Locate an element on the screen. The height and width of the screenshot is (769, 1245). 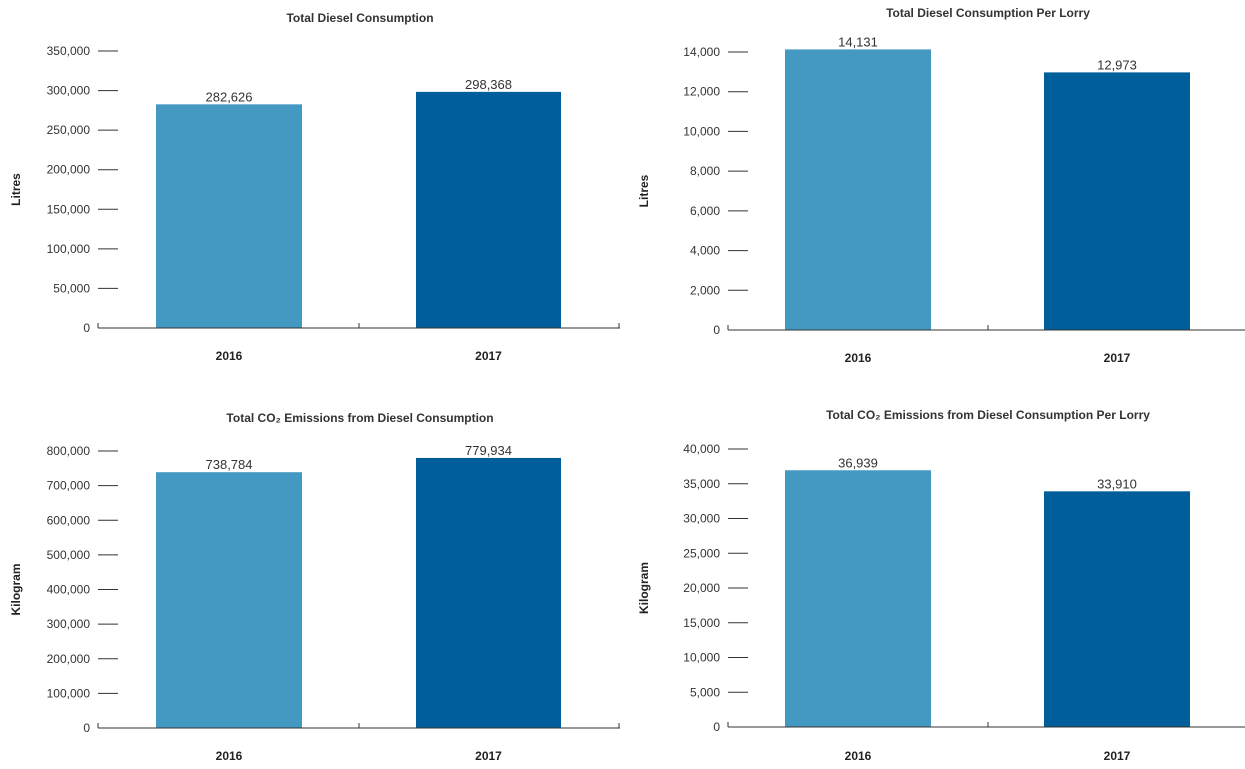
y-tick-label: 5,000 is located at coordinates (705, 692).